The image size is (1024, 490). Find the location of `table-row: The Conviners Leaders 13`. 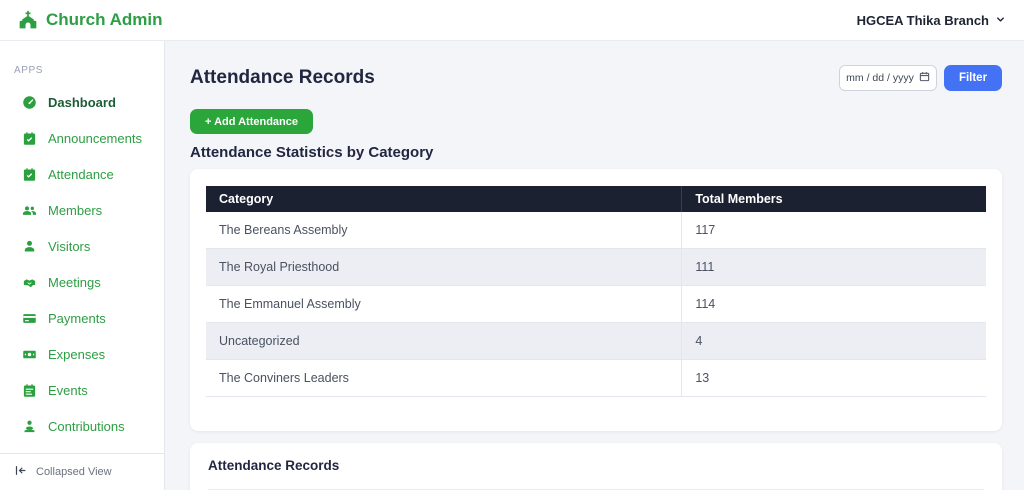

table-row: The Conviners Leaders 13 is located at coordinates (596, 378).